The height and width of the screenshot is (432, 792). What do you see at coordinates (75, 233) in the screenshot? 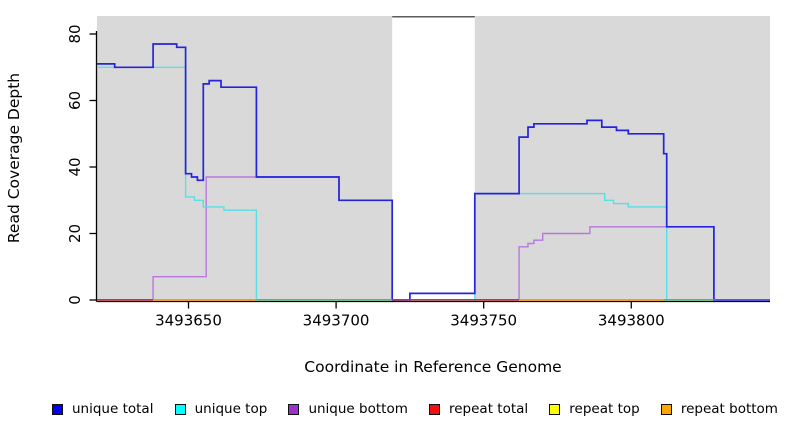
I see `y-tick-label: 20` at bounding box center [75, 233].